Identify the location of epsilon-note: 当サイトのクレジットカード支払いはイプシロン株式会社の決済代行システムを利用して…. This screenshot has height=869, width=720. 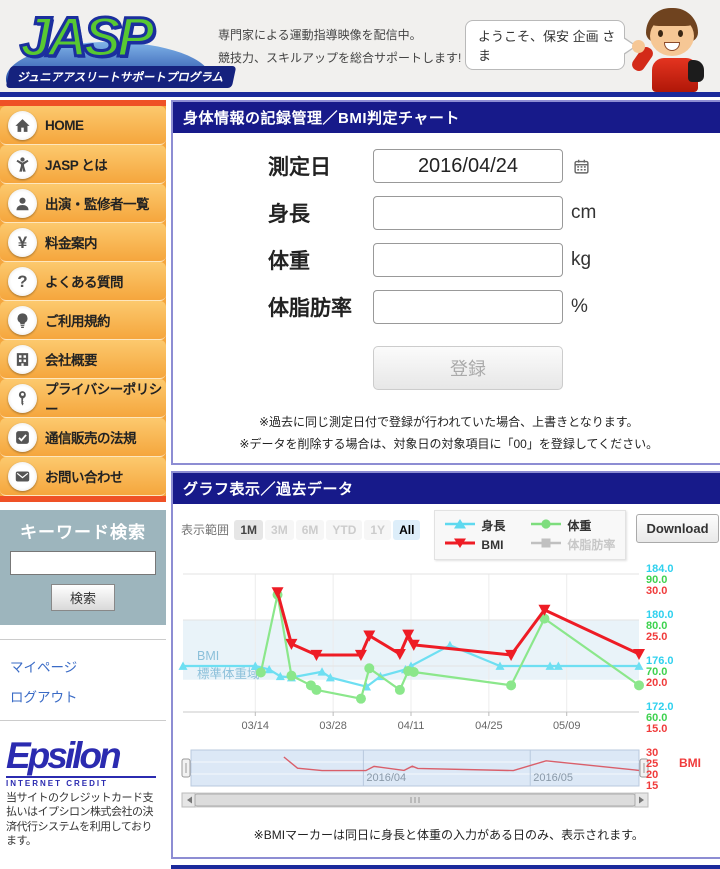
(80, 819).